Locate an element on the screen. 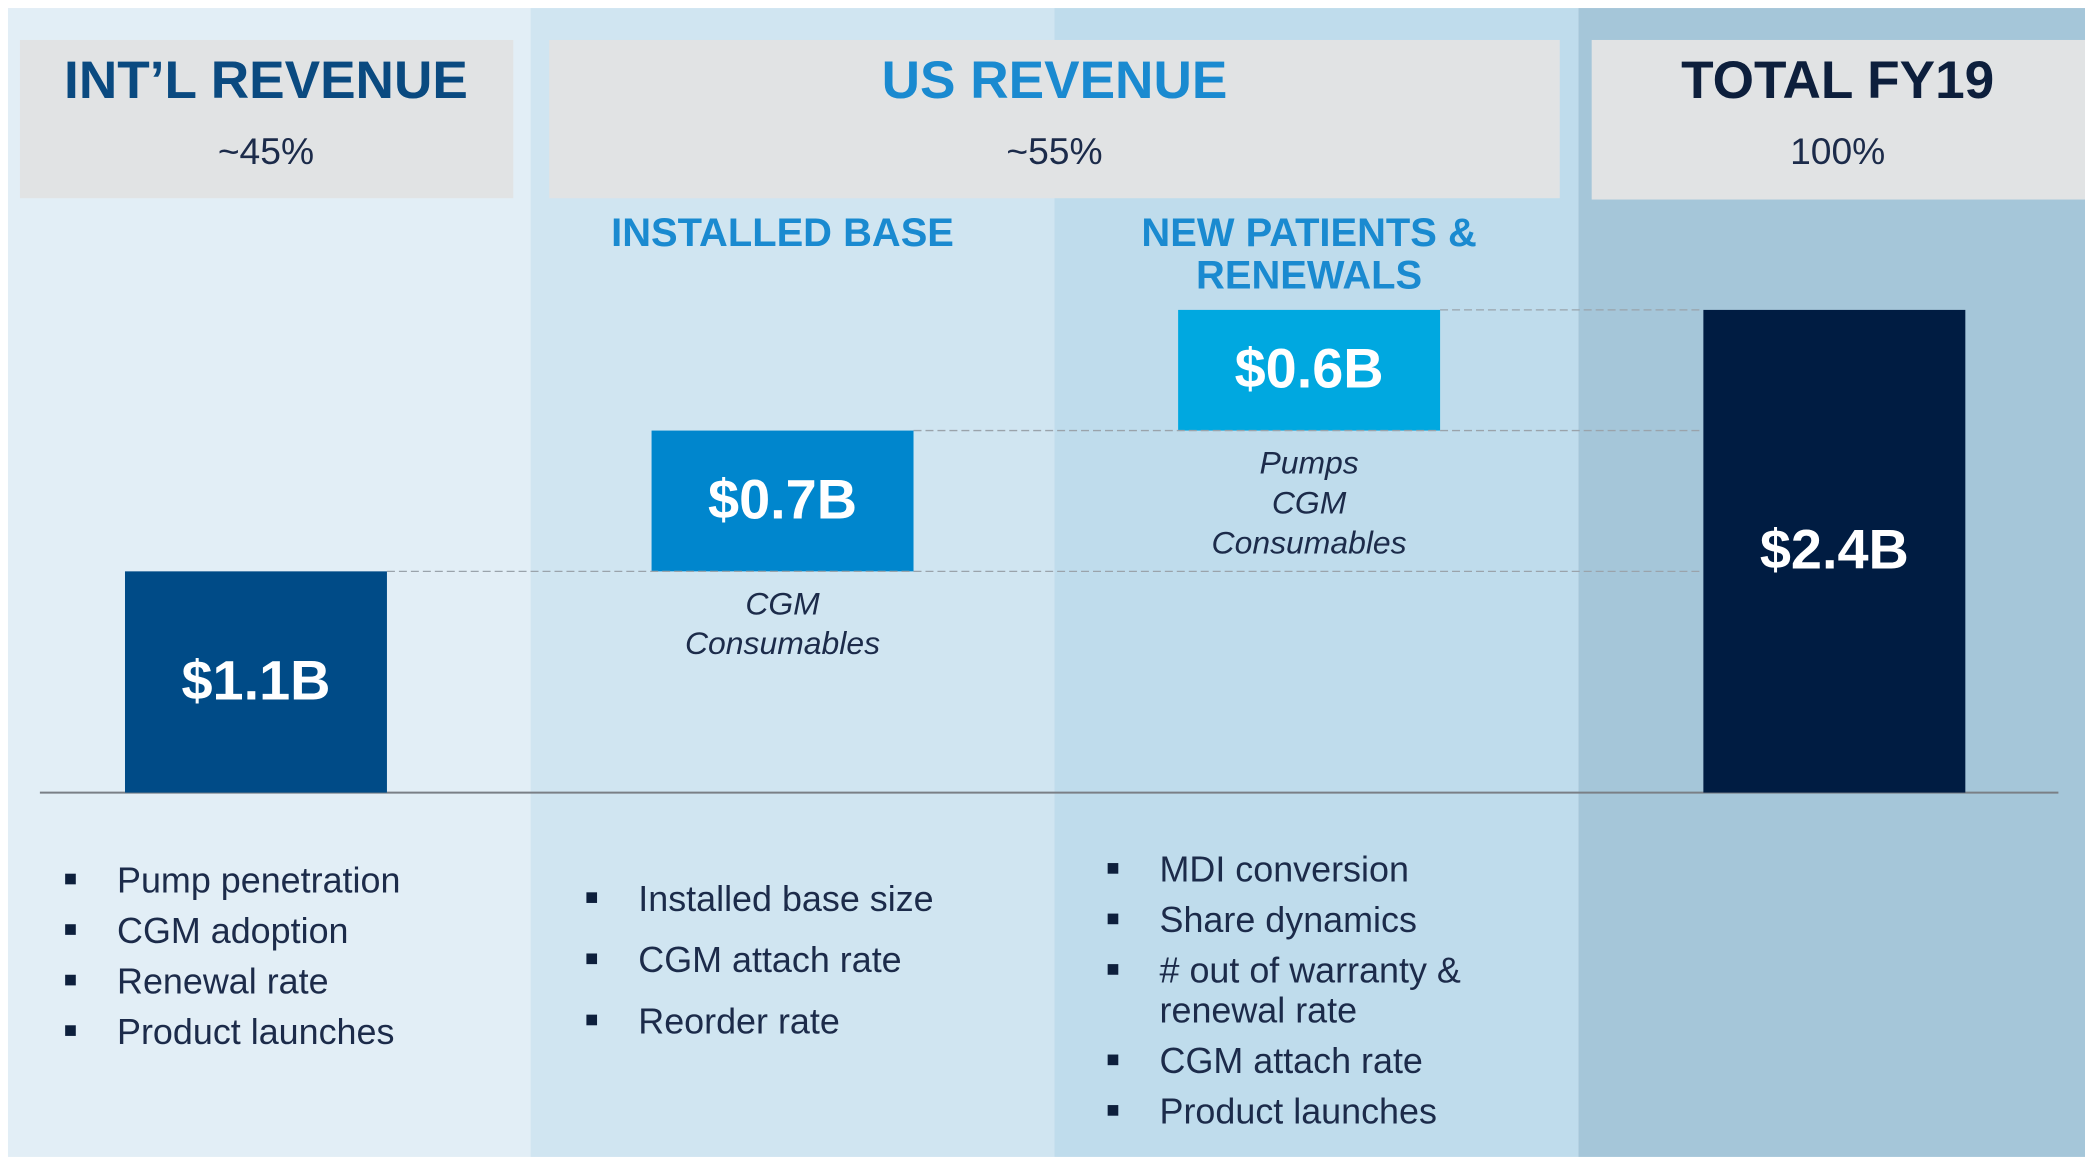  driver-item: Share dynamics is located at coordinates (1297, 920).